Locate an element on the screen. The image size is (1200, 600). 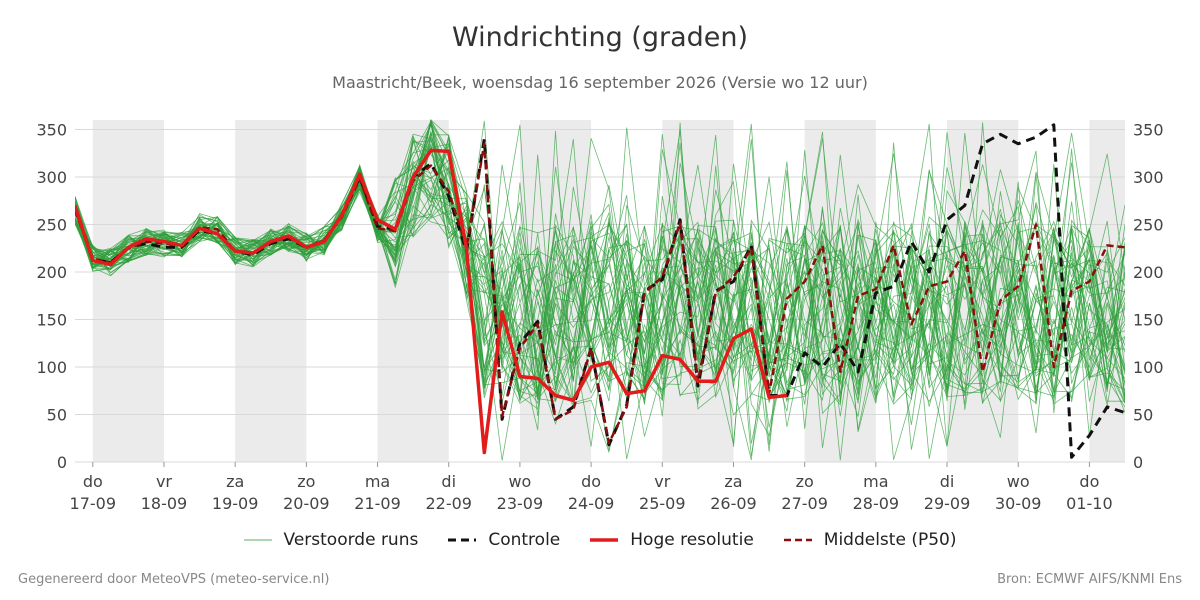
legend-item-median: Middelste (P50) is located at coordinates (870, 540).